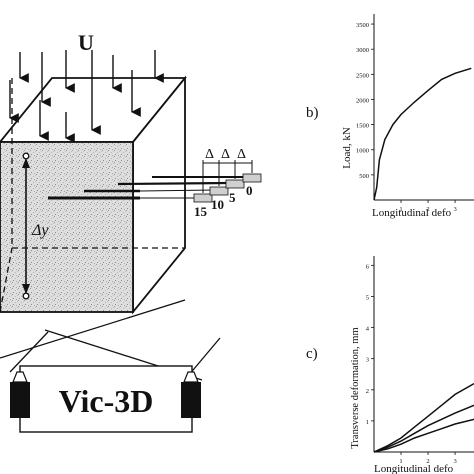  Describe the element at coordinates (362, 151) in the screenshot. I see `y-tick-label: 1000` at that location.